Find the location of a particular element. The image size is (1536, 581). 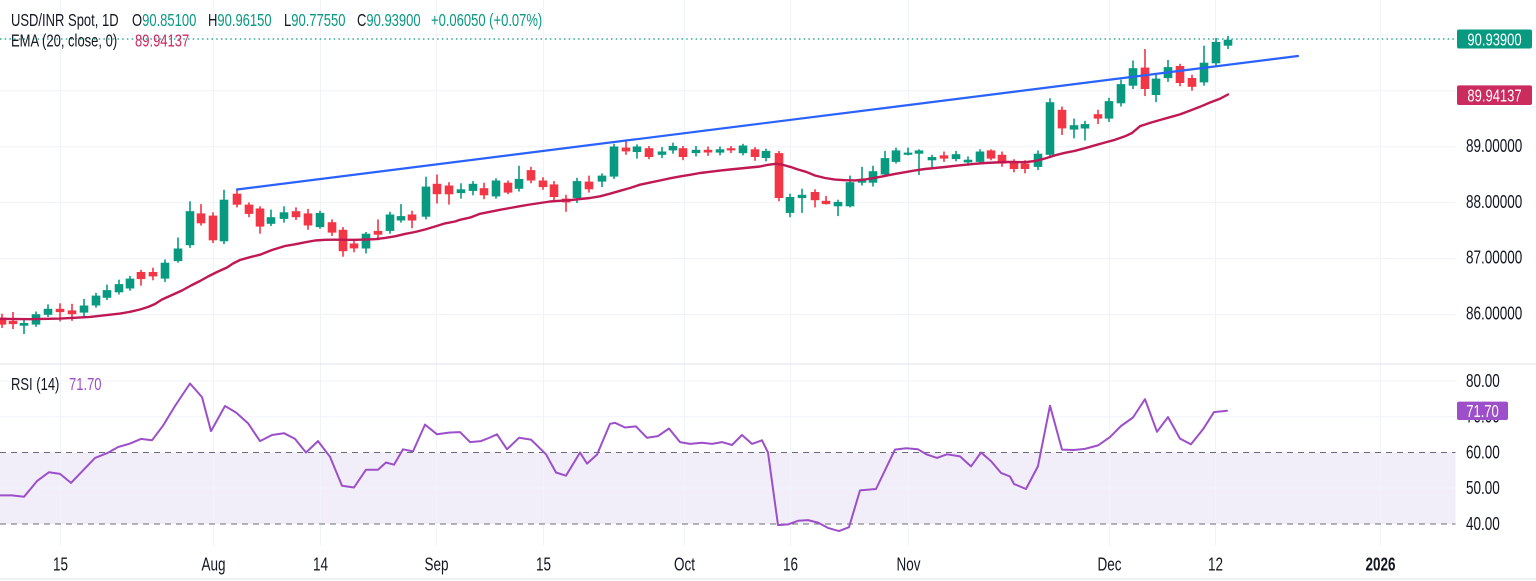

svg-text: 89.00000 is located at coordinates (1494, 146).